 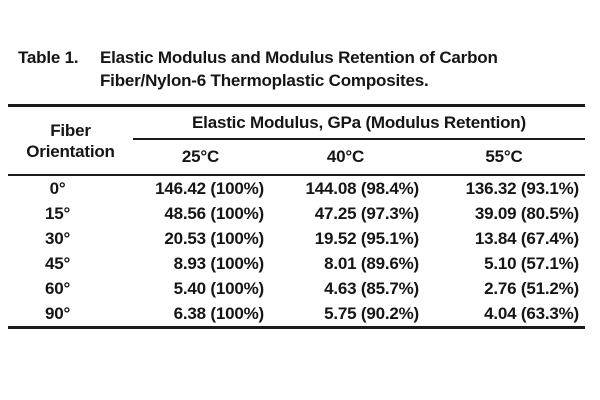 What do you see at coordinates (527, 213) in the screenshot?
I see `cell-modulus-55c: 39.09 (80.5%)` at bounding box center [527, 213].